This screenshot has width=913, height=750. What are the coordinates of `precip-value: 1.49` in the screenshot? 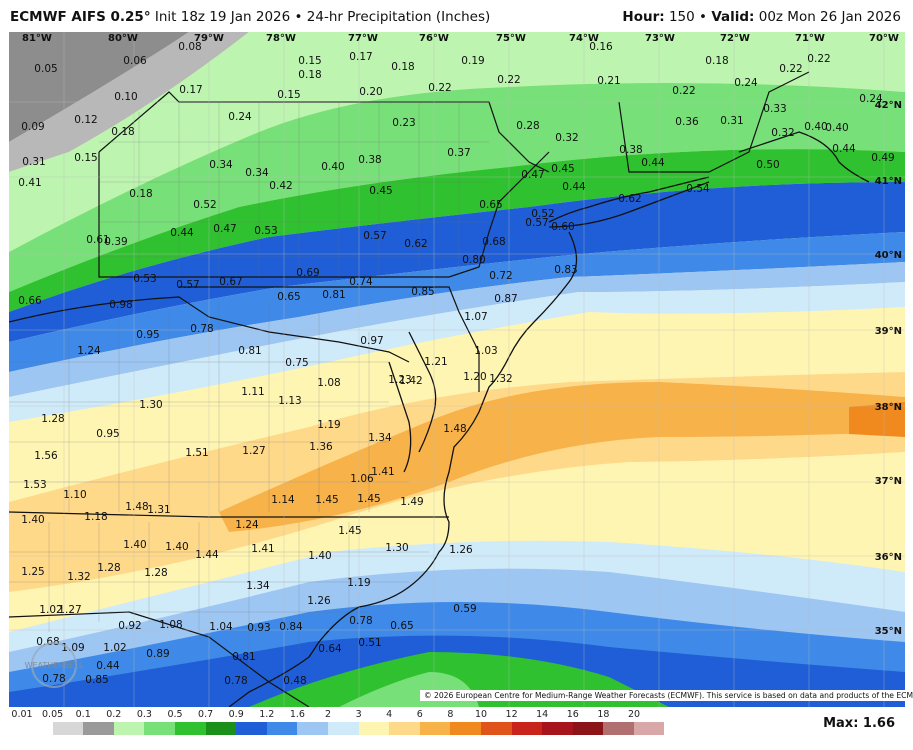 It's located at (411, 502).